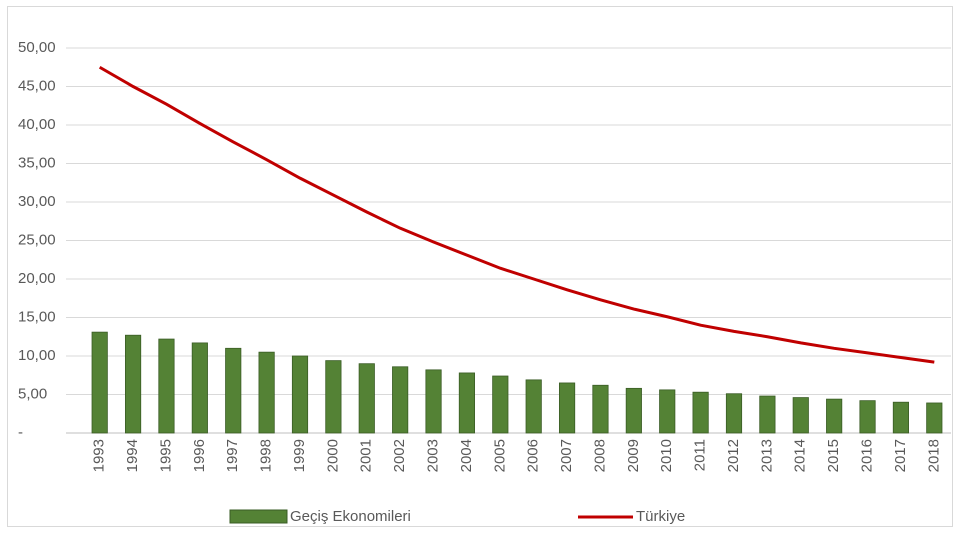 This screenshot has width=958, height=534. I want to click on legend-swatch, so click(258, 516).